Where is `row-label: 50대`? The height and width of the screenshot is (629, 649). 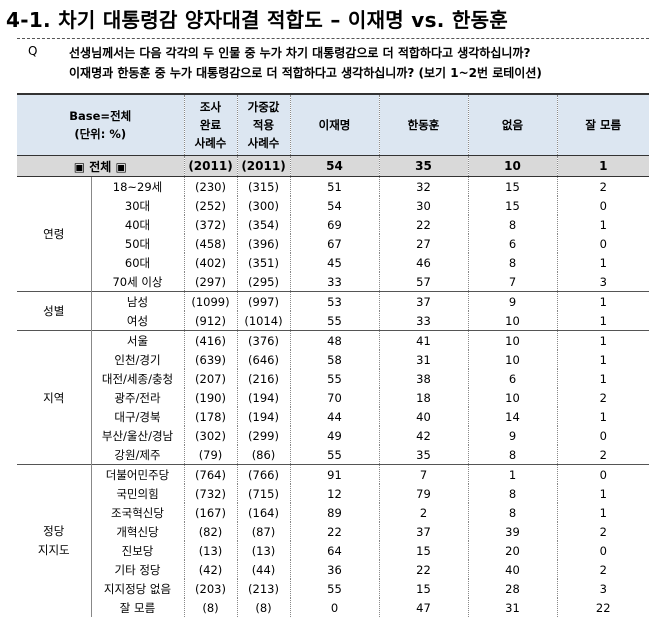 row-label: 50대 is located at coordinates (137, 243).